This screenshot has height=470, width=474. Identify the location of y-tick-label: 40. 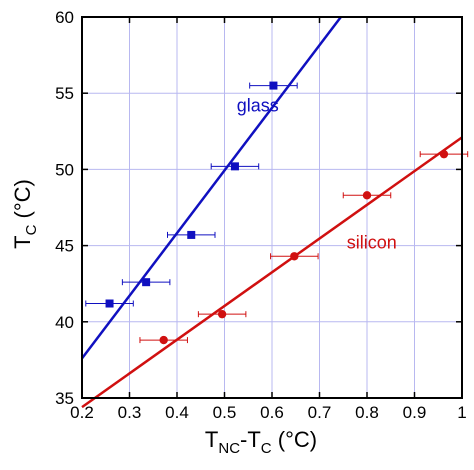
(64, 322).